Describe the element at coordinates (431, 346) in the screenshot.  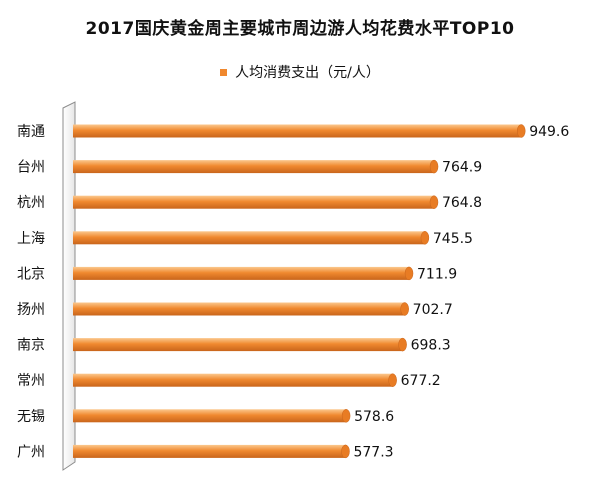
I see `value-label: 698.3` at that location.